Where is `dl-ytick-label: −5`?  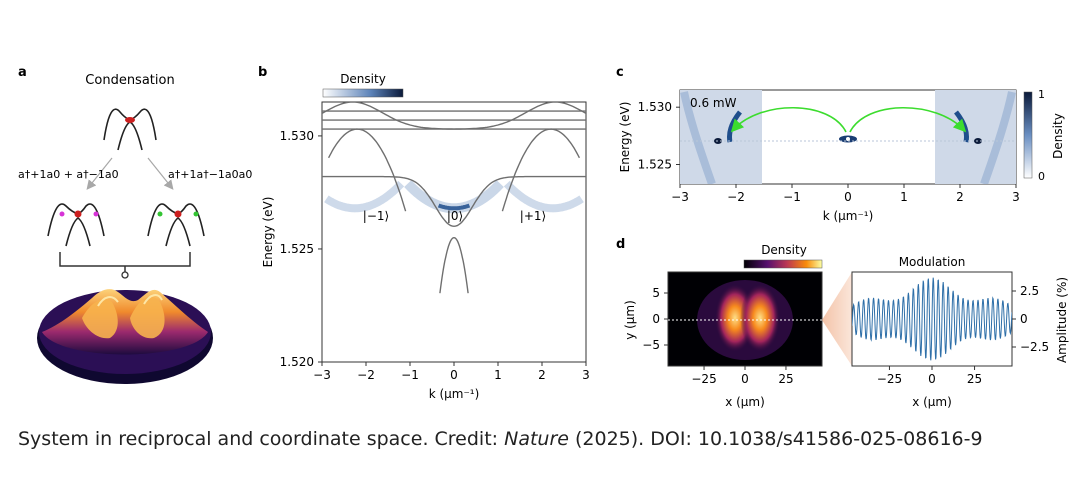 dl-ytick-label: −5 is located at coordinates (651, 345).